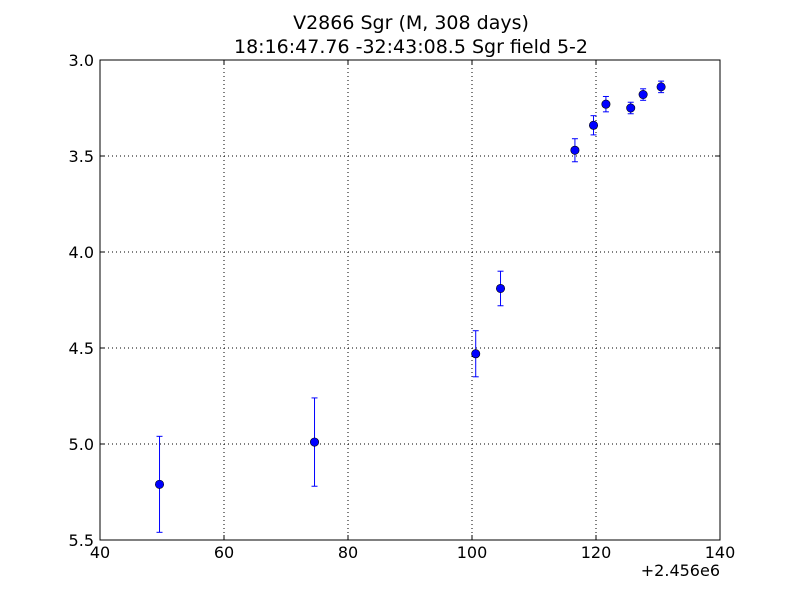 This screenshot has width=800, height=600. I want to click on x-tick-label: 40, so click(100, 552).